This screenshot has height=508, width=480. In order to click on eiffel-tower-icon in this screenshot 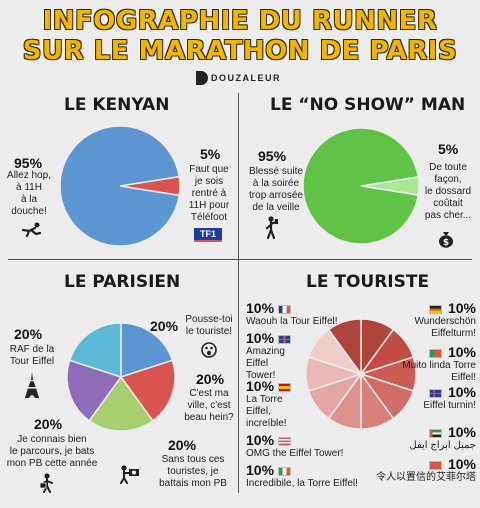, I will do `click(32, 385)`.